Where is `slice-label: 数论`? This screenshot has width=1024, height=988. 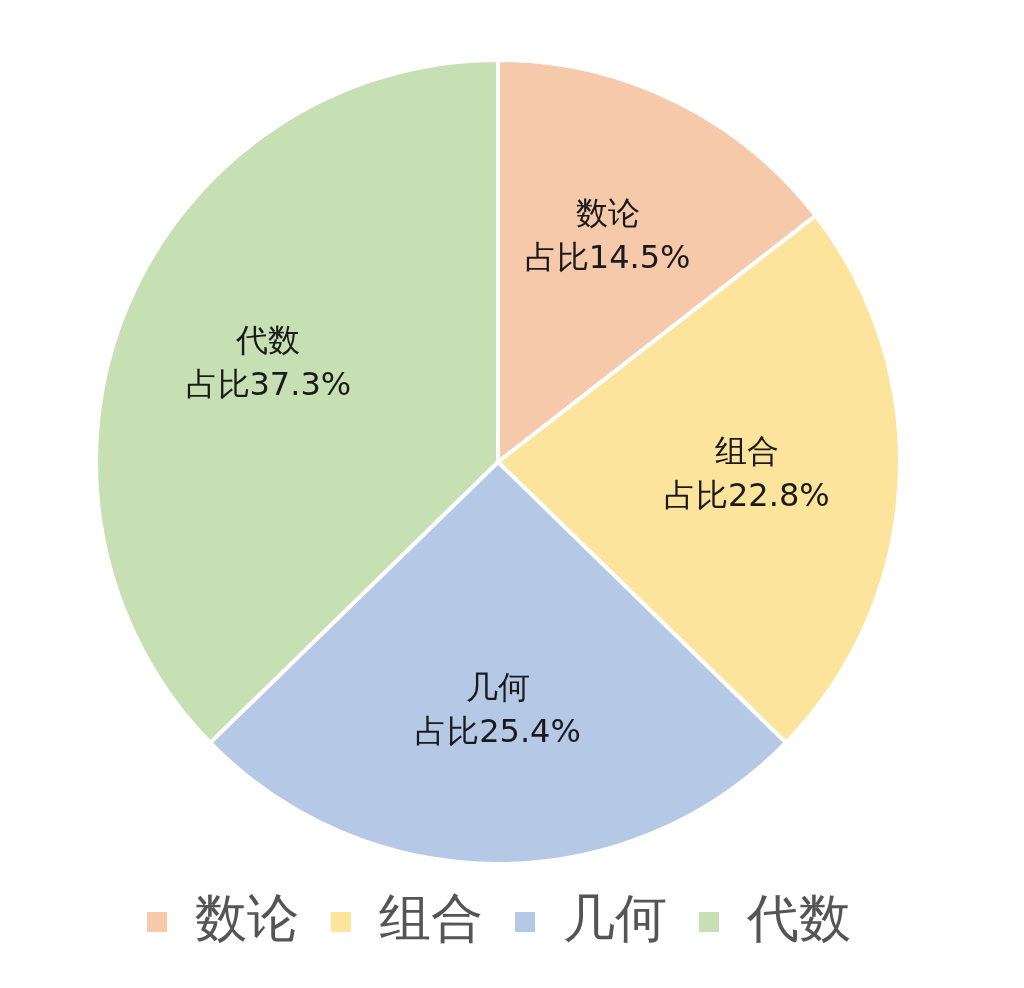 slice-label: 数论 is located at coordinates (607, 213).